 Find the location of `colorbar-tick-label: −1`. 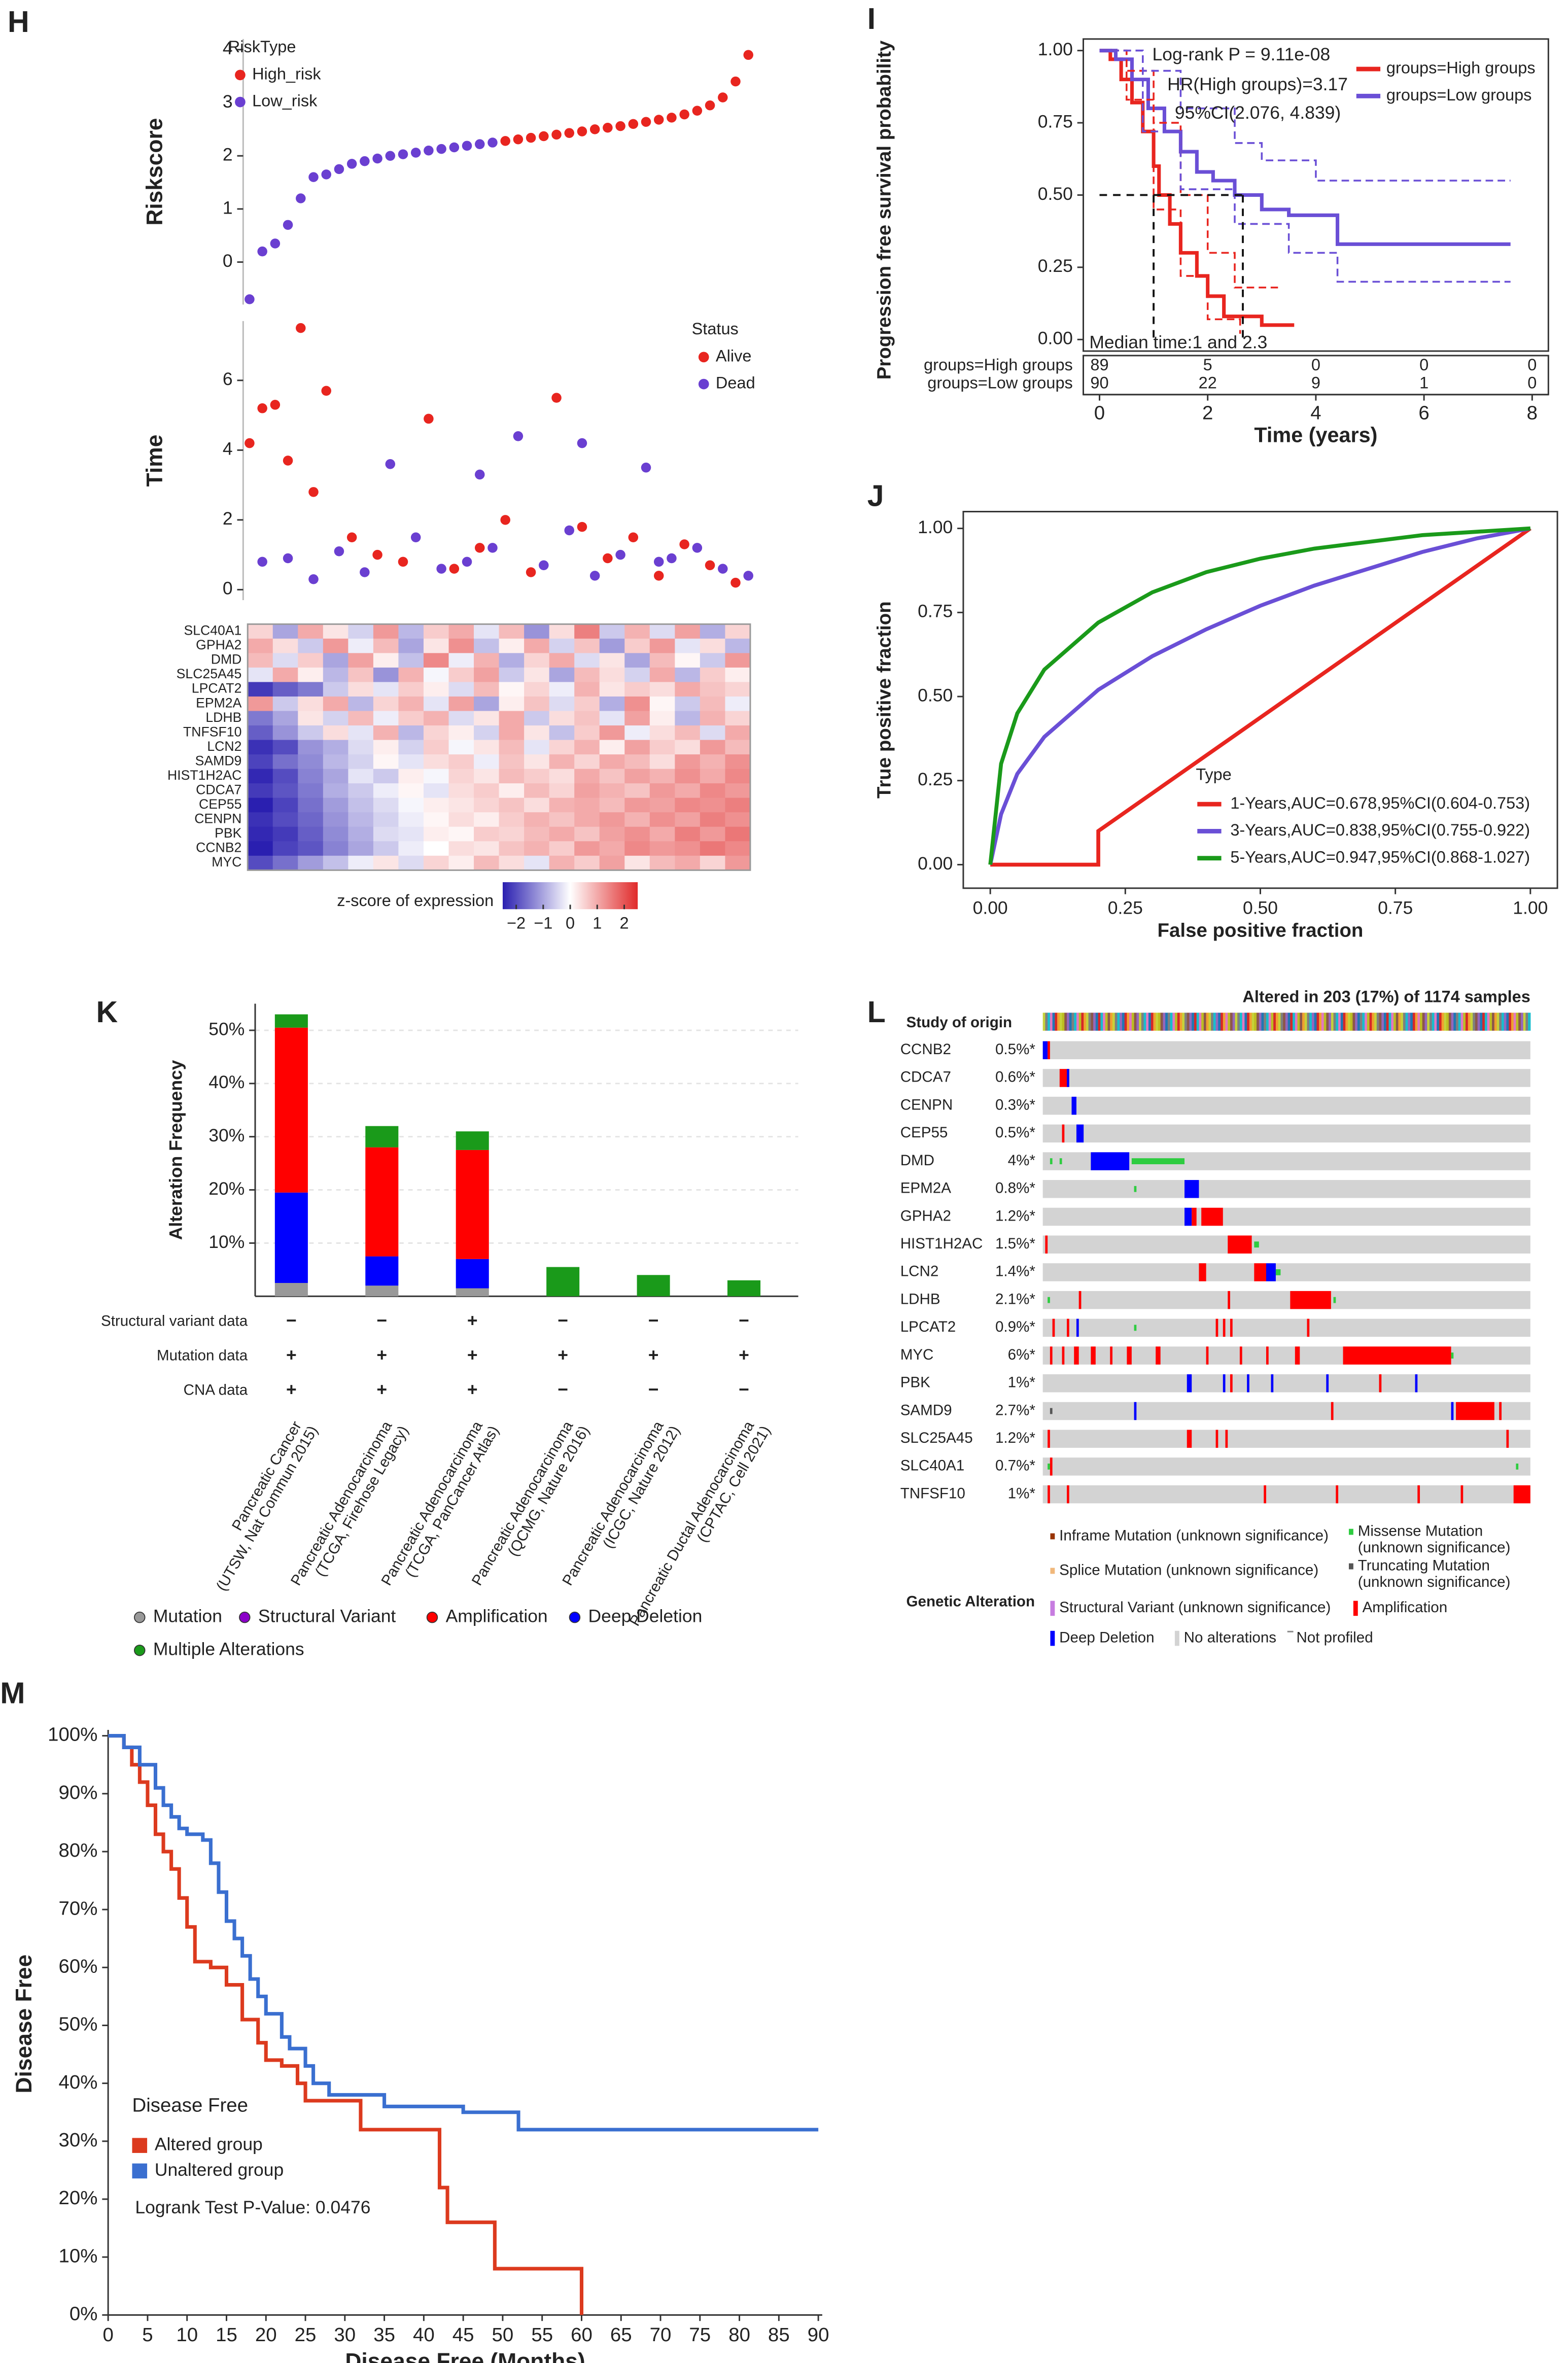

colorbar-tick-label: −1 is located at coordinates (543, 923).